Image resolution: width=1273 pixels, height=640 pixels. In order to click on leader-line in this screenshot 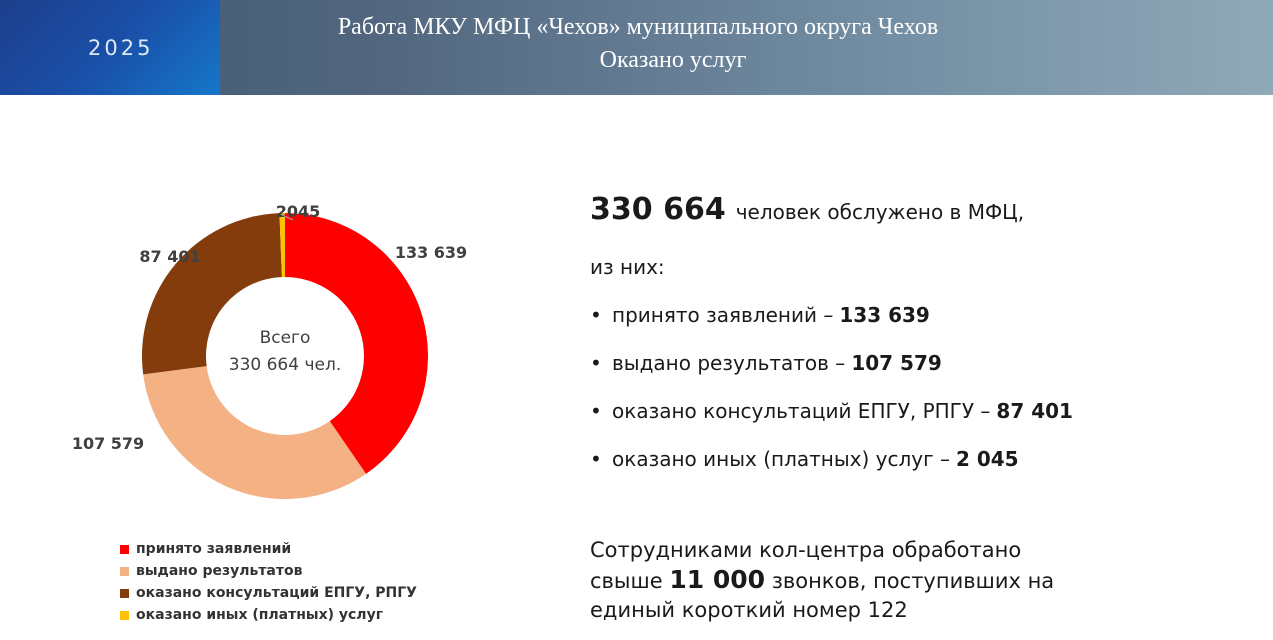, I will do `click(288, 217)`.